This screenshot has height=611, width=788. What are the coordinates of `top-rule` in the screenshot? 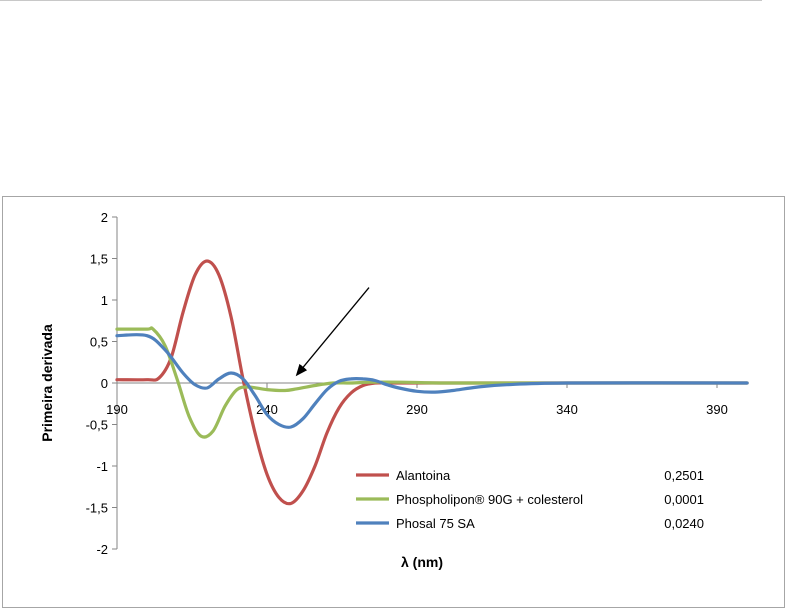 It's located at (381, 0).